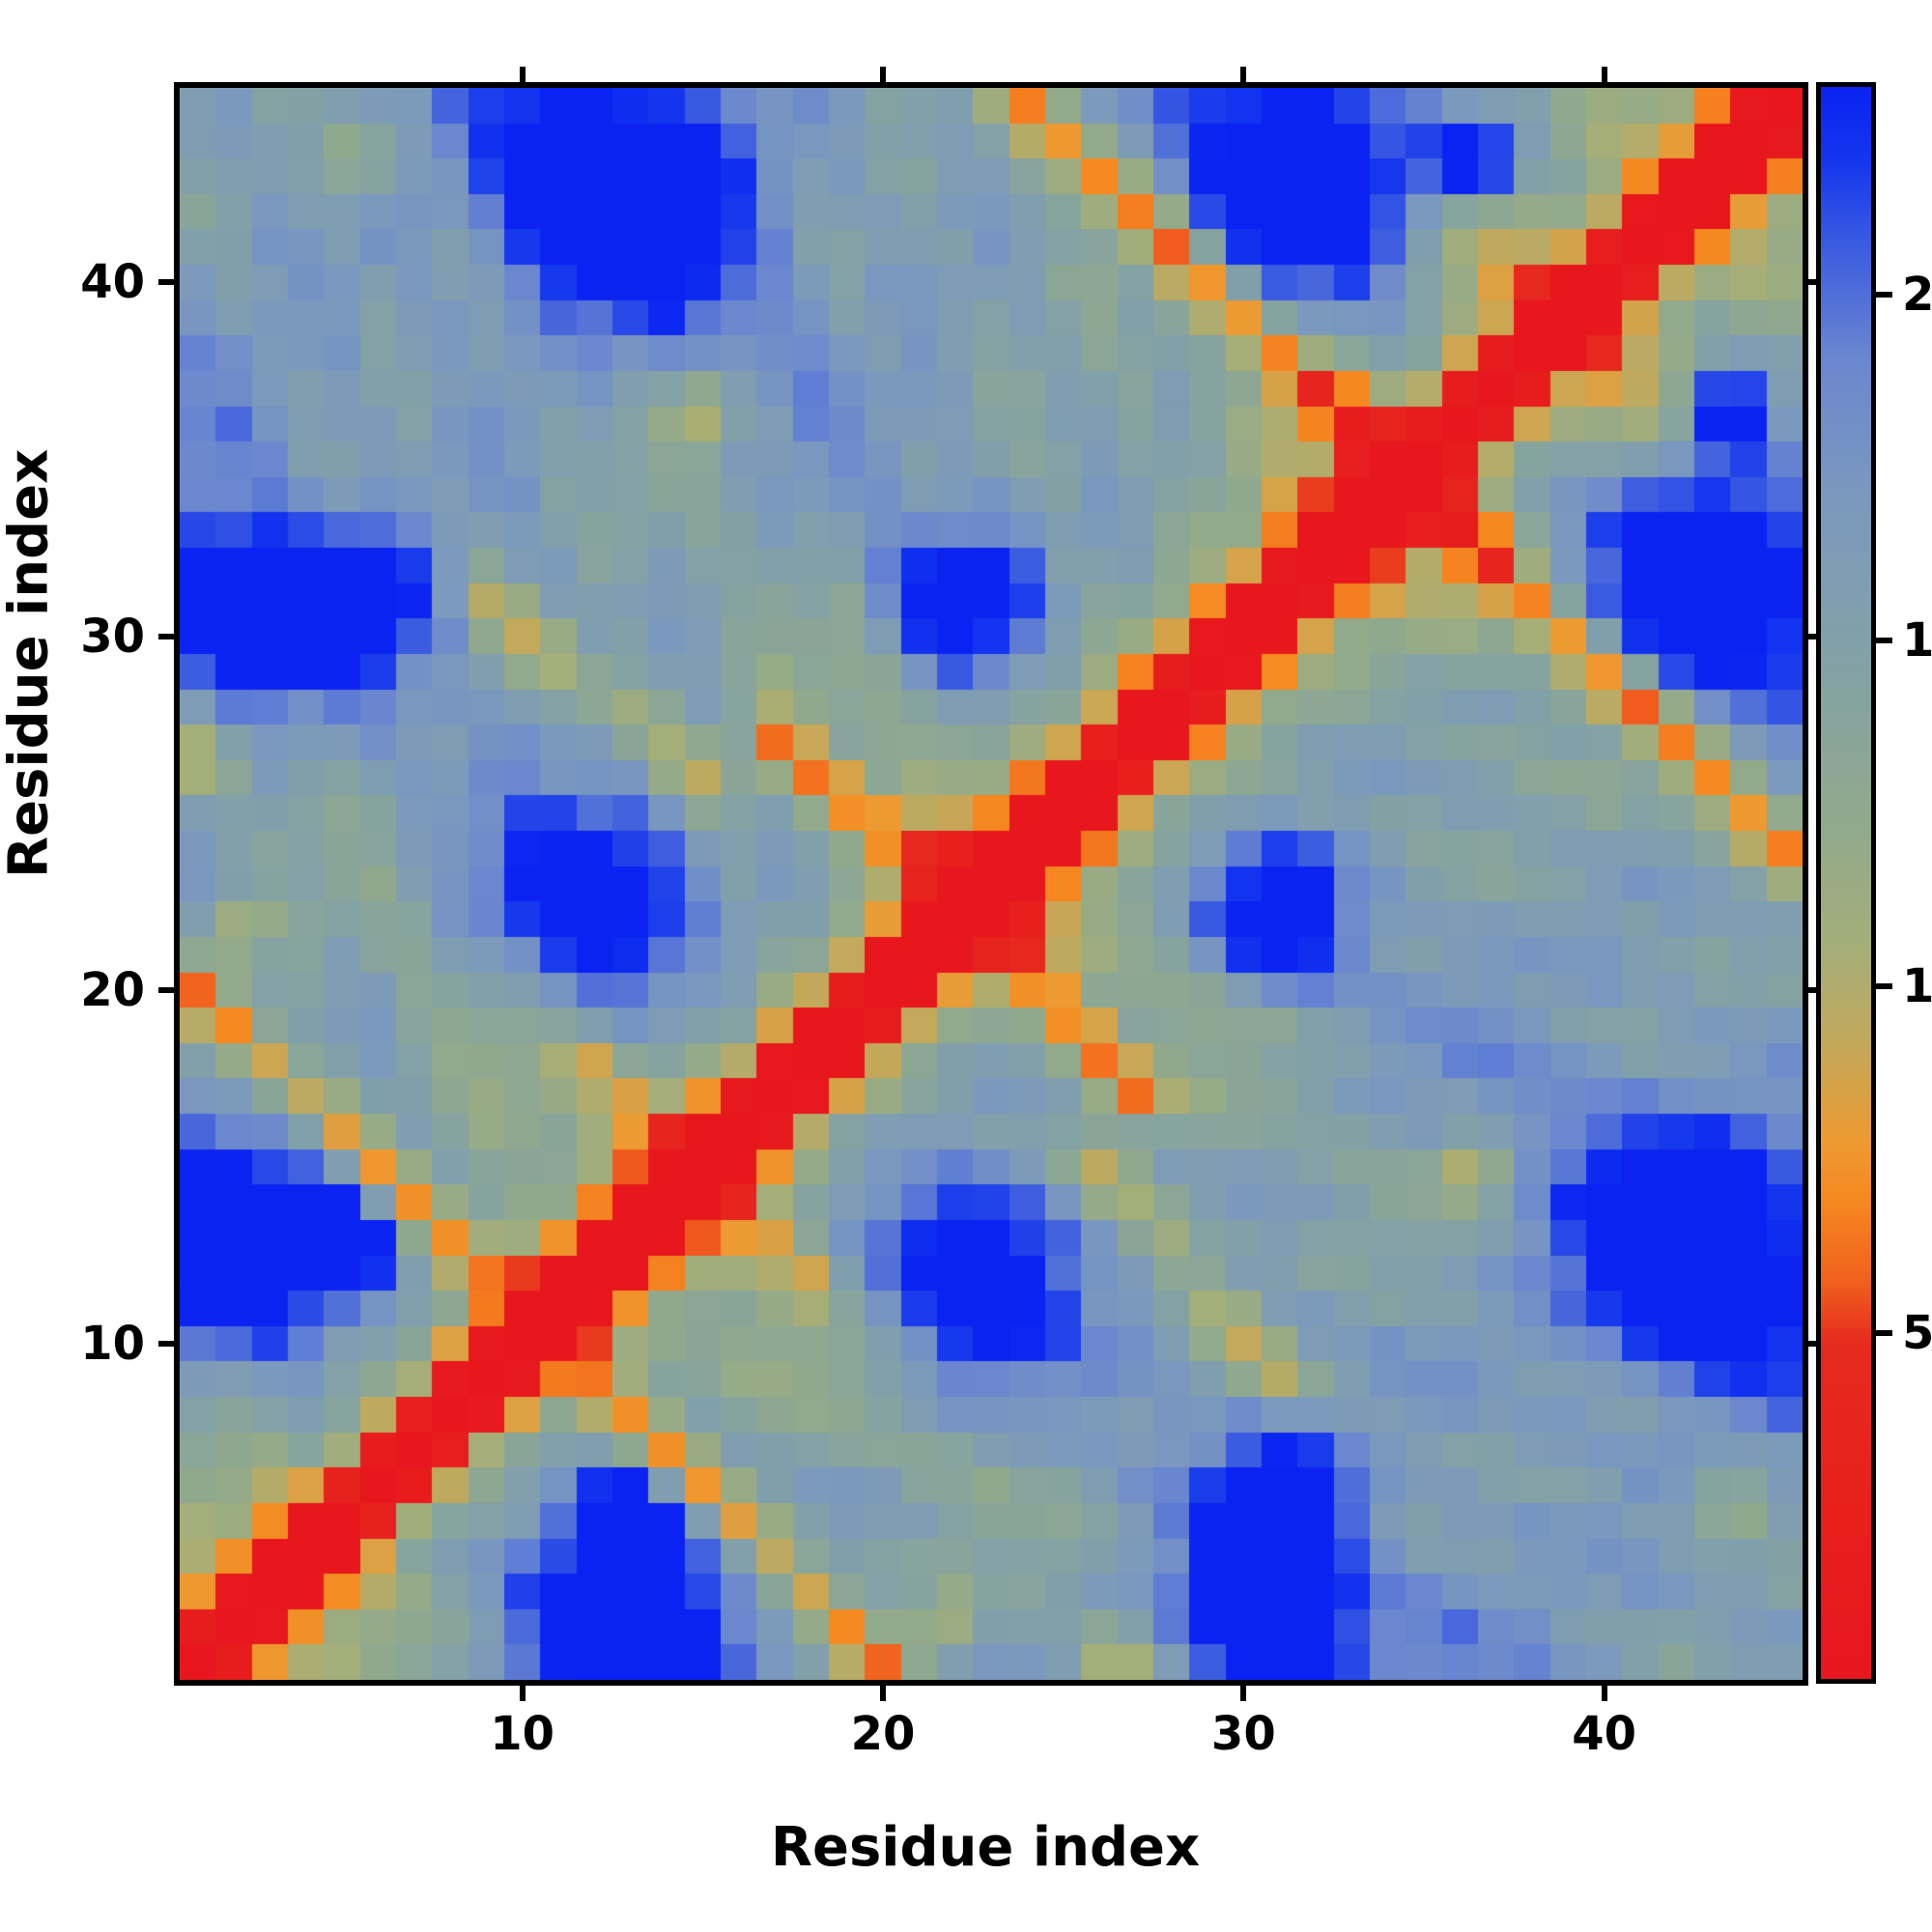  What do you see at coordinates (883, 1734) in the screenshot?
I see `x-tick-label: 20` at bounding box center [883, 1734].